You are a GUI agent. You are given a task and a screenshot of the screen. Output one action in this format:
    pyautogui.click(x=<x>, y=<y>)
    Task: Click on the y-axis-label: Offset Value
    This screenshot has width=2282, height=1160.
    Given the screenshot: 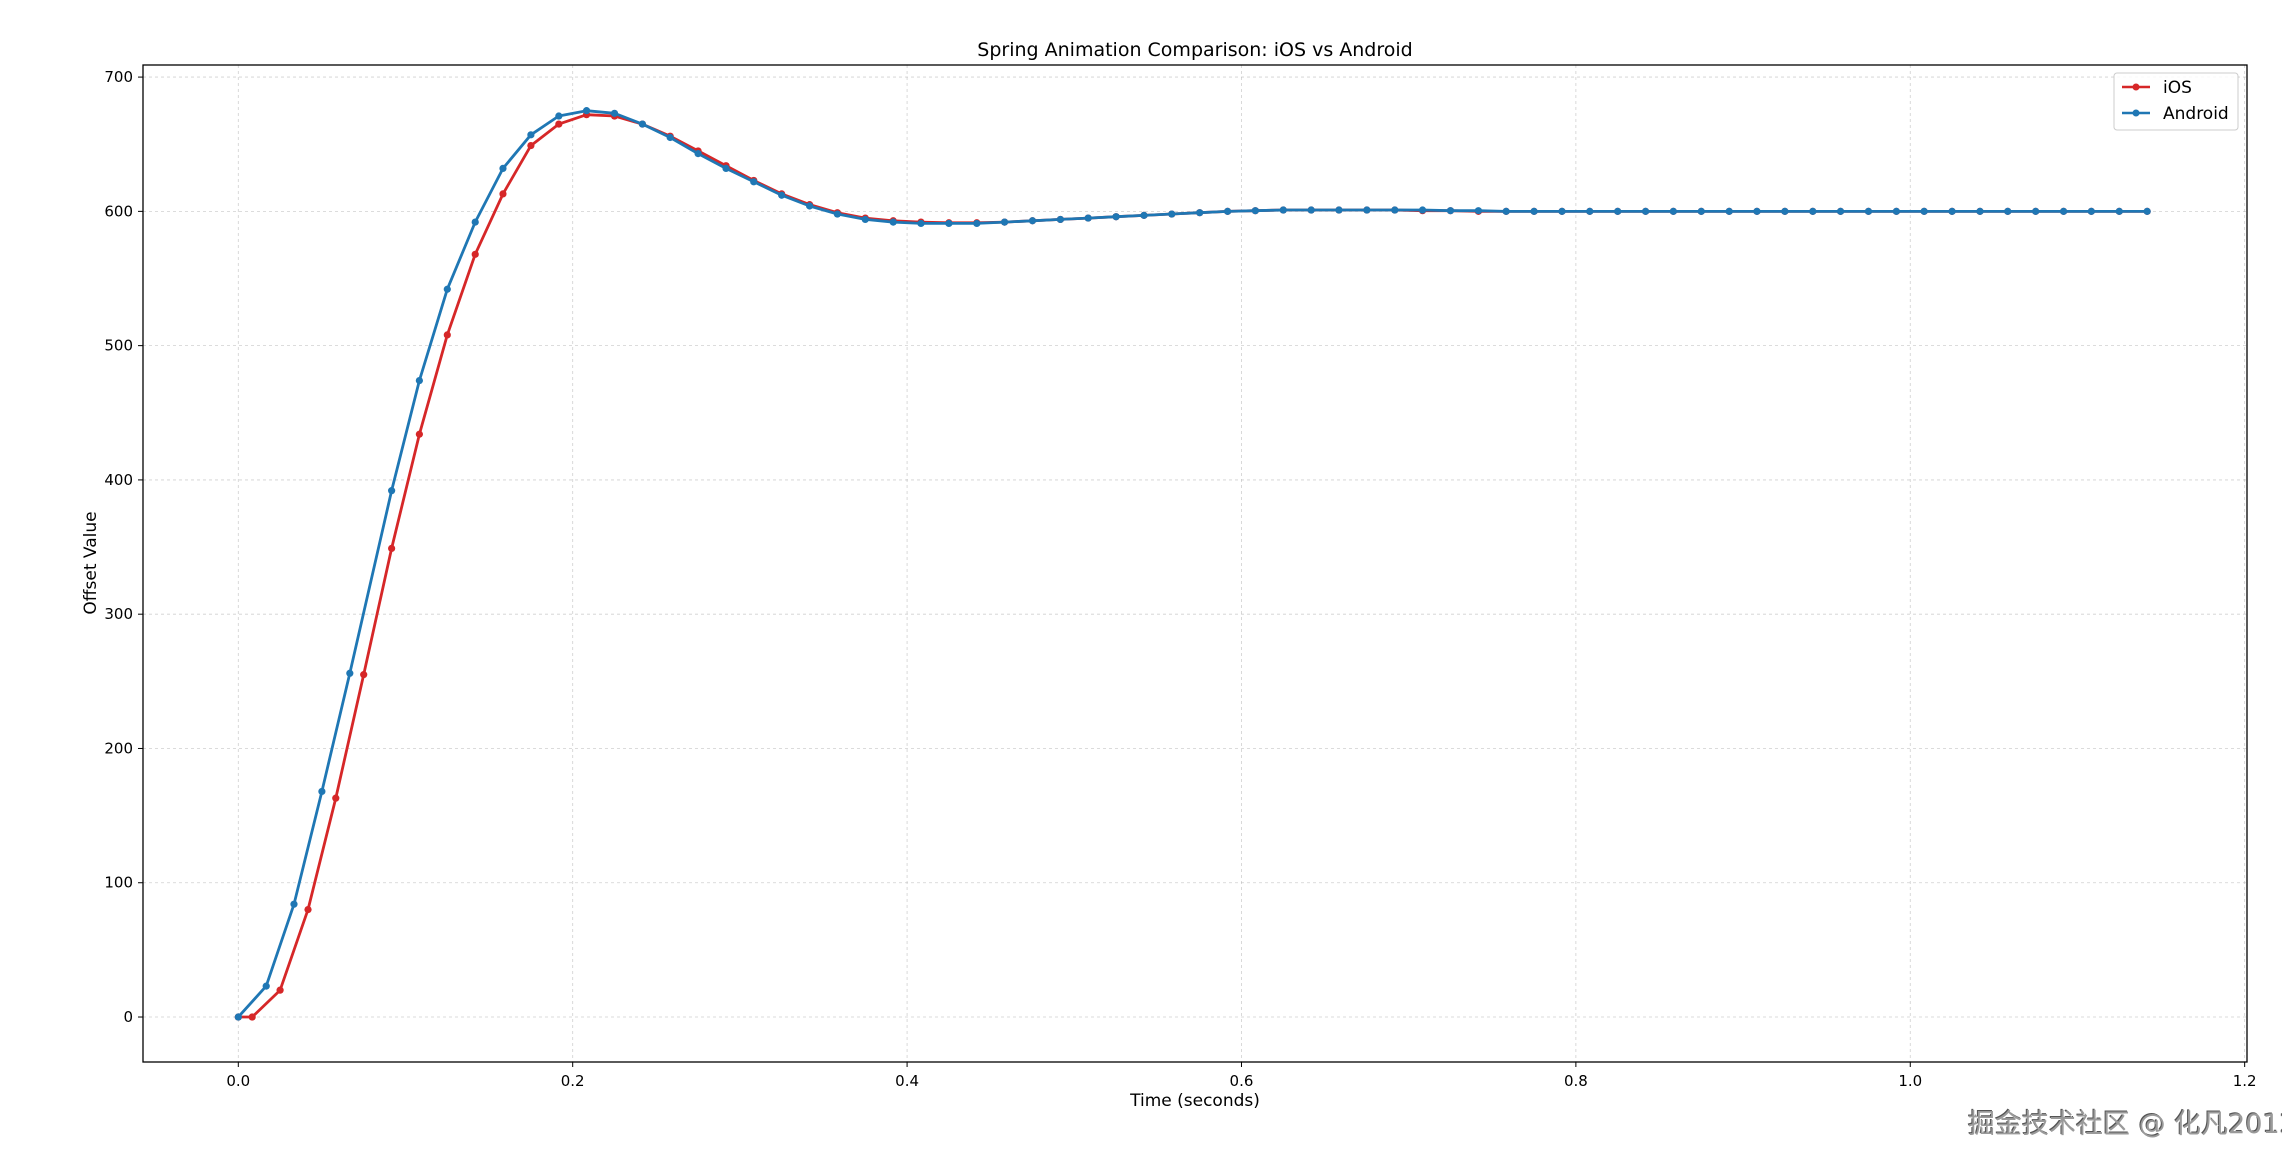 What is the action you would take?
    pyautogui.click(x=91, y=562)
    